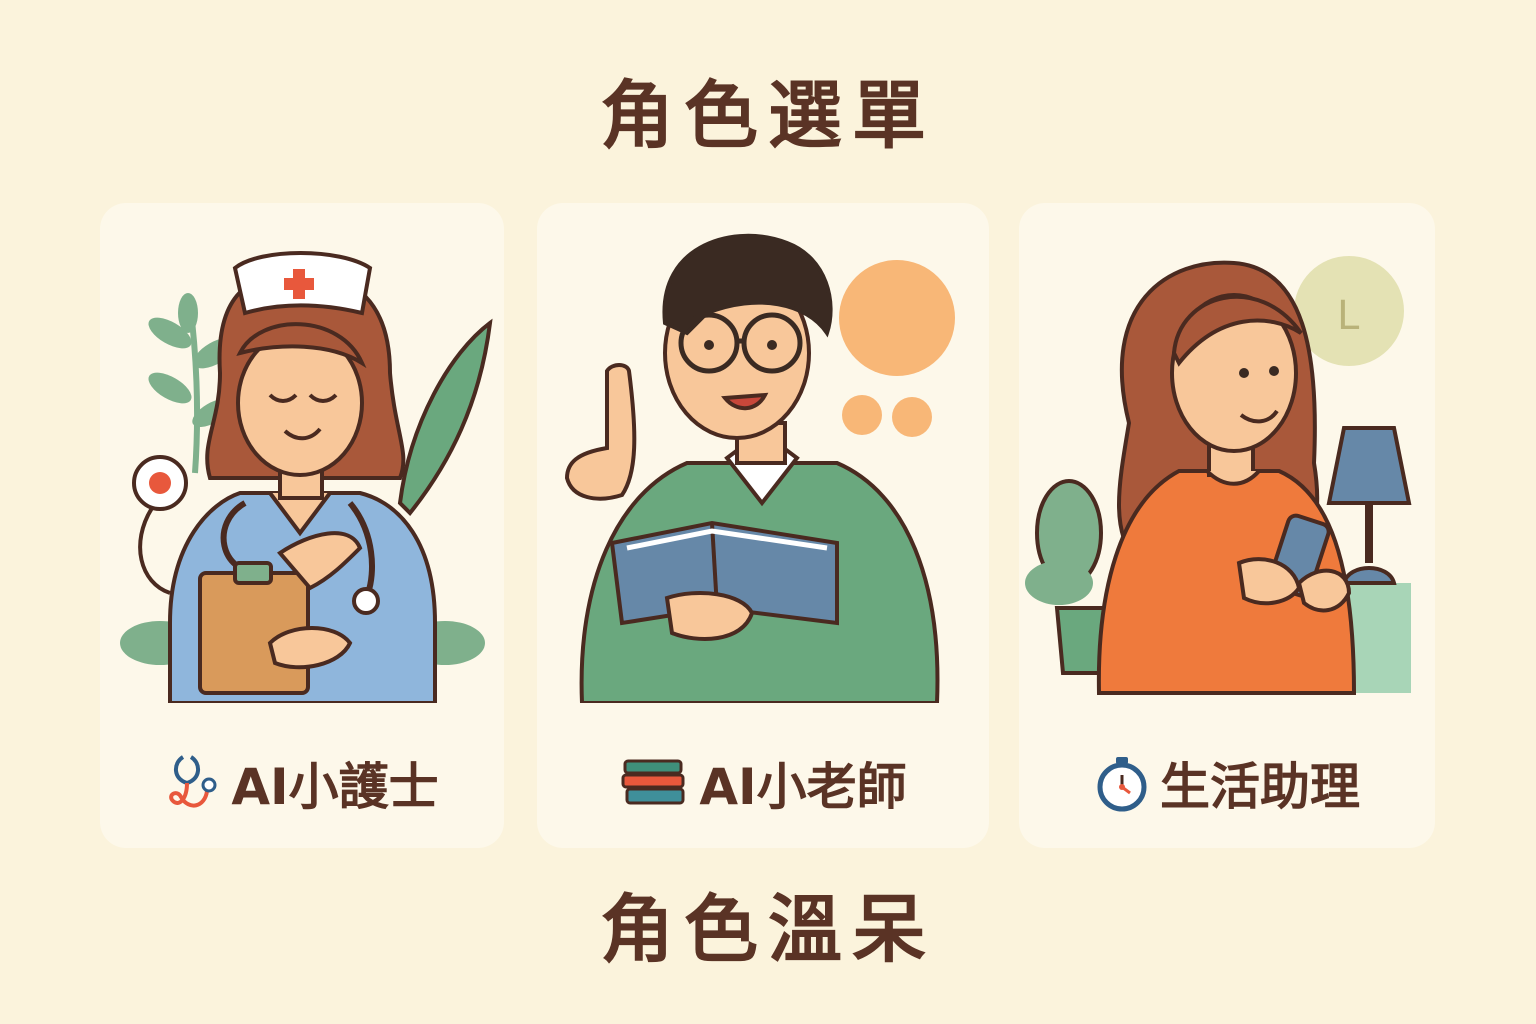  I want to click on page-title: 角色選單, so click(768, 116).